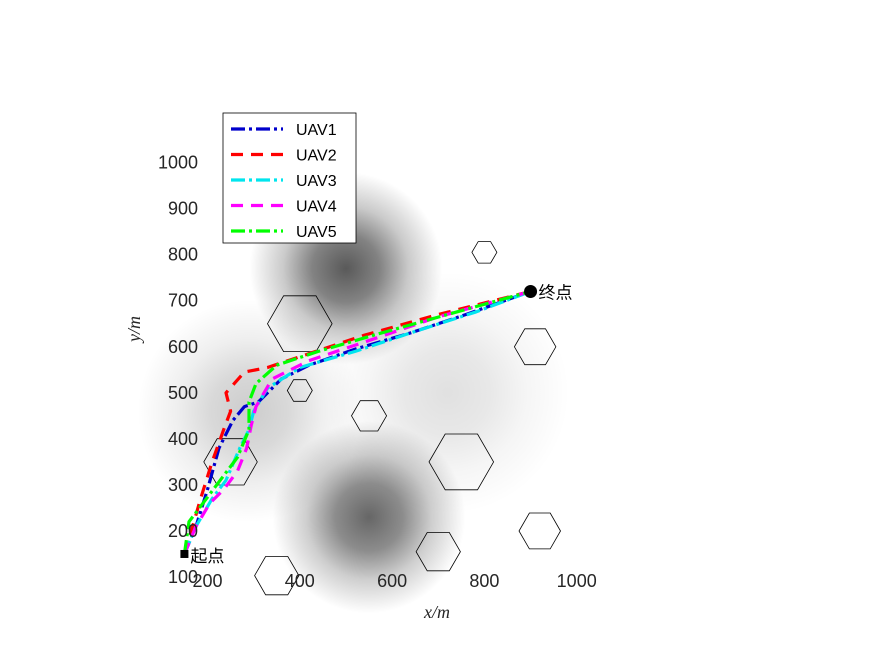  I want to click on y-axis-label: y/m, so click(134, 330).